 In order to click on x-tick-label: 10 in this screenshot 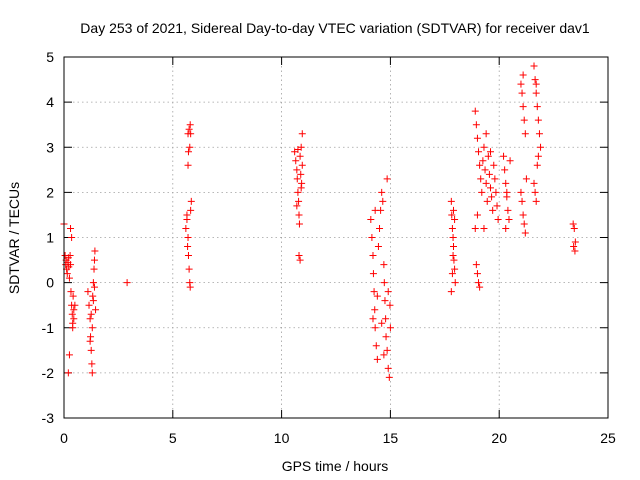, I will do `click(282, 438)`.